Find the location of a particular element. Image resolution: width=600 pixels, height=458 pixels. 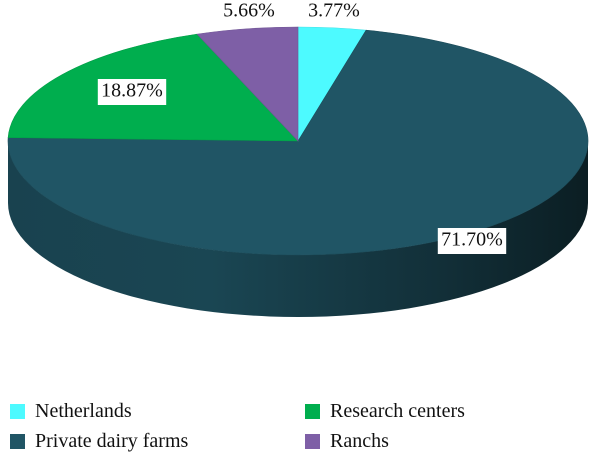

data-label-private-dairy-farms: 71.70% is located at coordinates (472, 241).